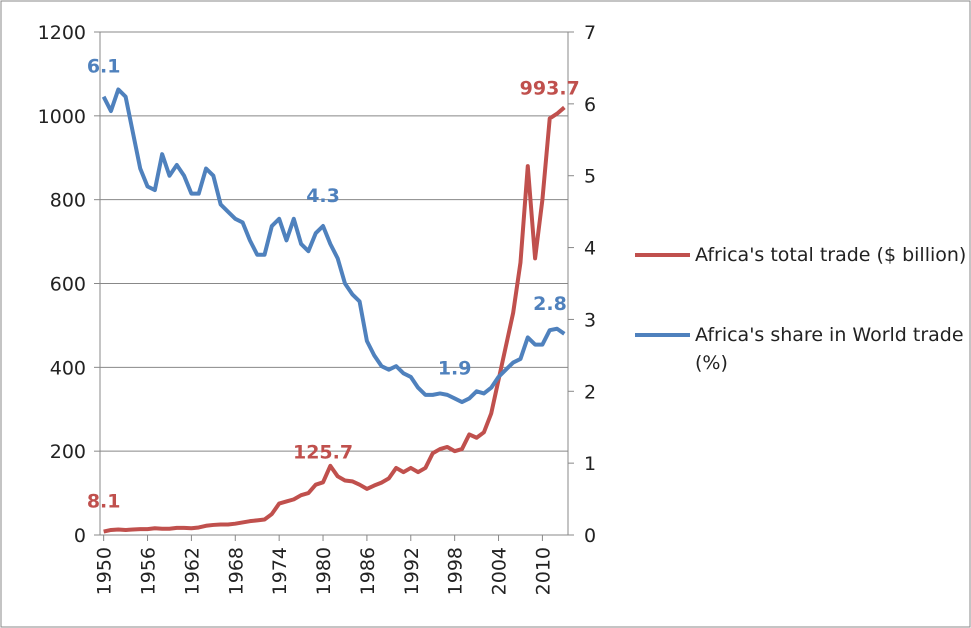 This screenshot has width=971, height=628. I want to click on x-tick-label: 1962, so click(192, 571).